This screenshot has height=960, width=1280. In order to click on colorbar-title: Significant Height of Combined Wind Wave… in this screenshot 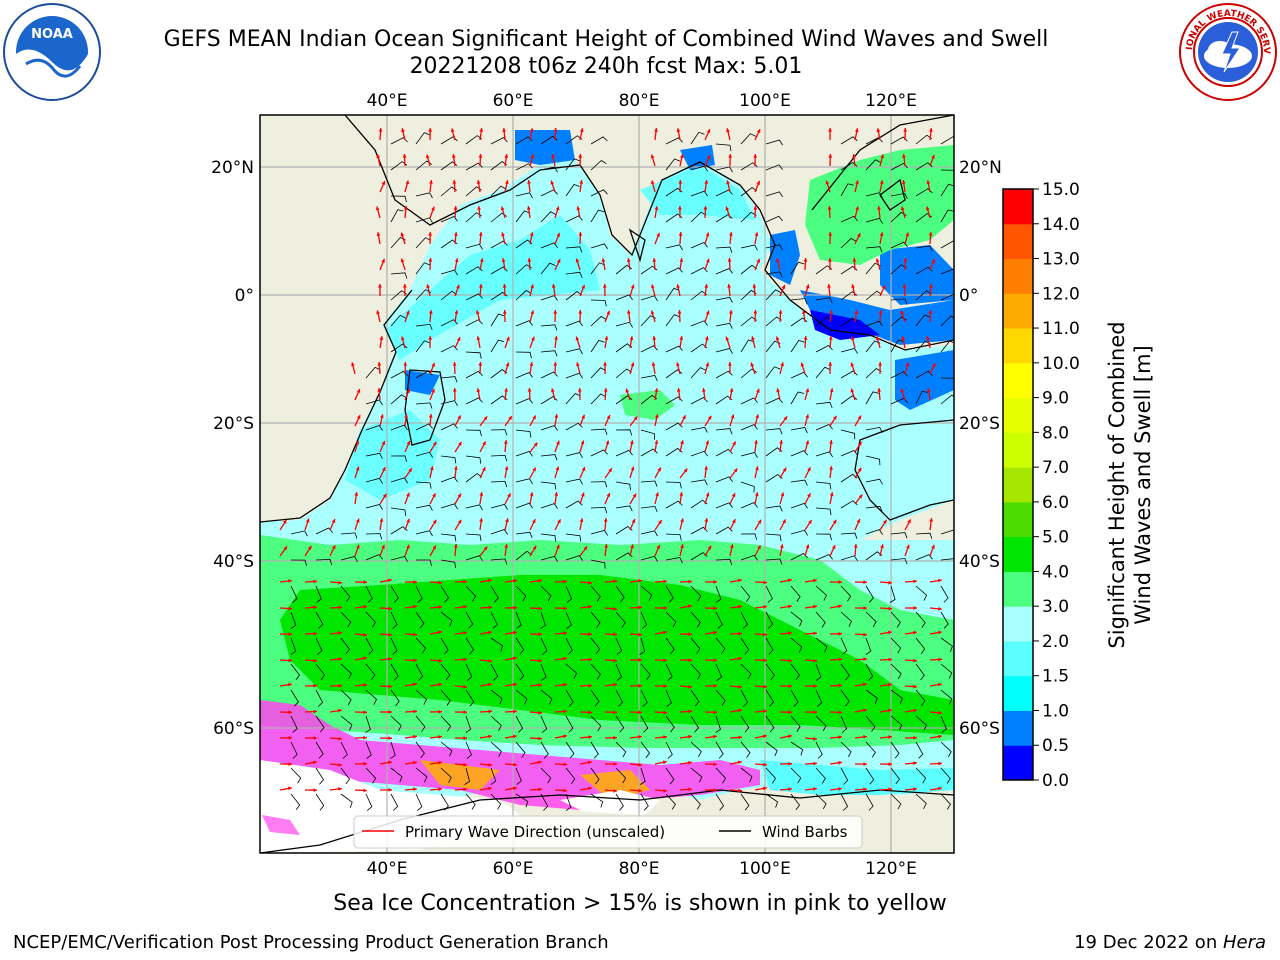, I will do `click(1130, 484)`.